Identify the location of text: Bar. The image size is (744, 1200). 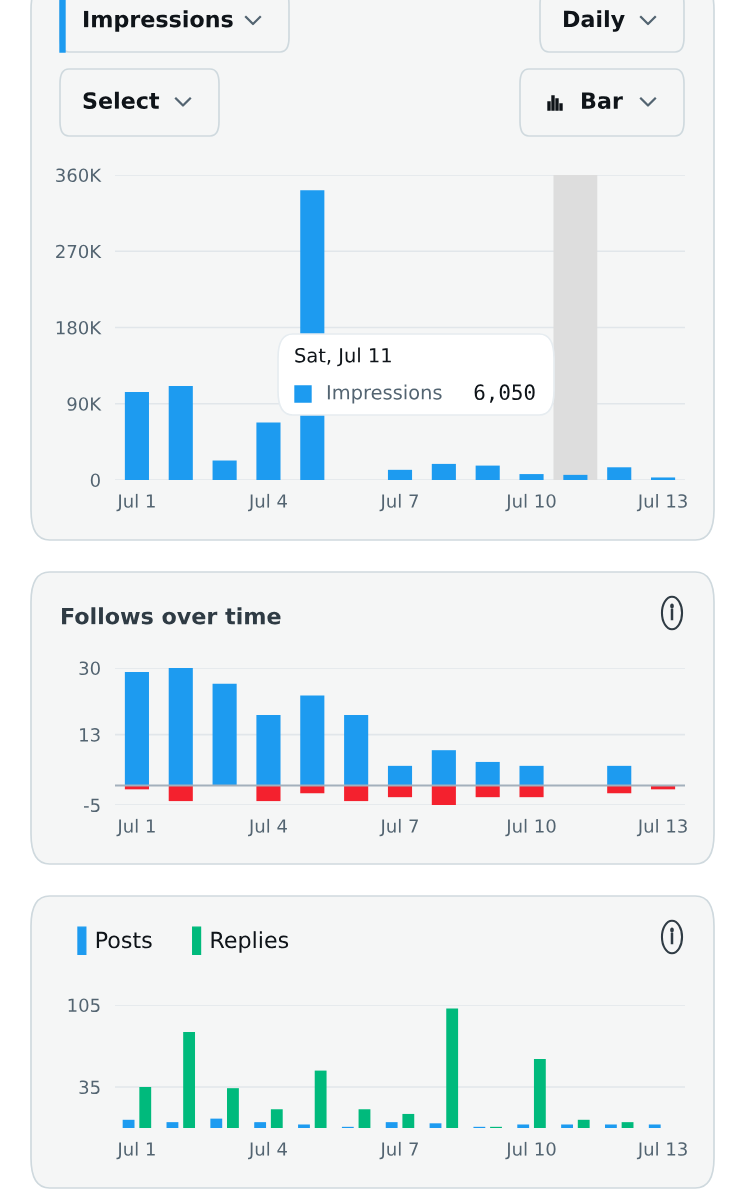
(602, 100).